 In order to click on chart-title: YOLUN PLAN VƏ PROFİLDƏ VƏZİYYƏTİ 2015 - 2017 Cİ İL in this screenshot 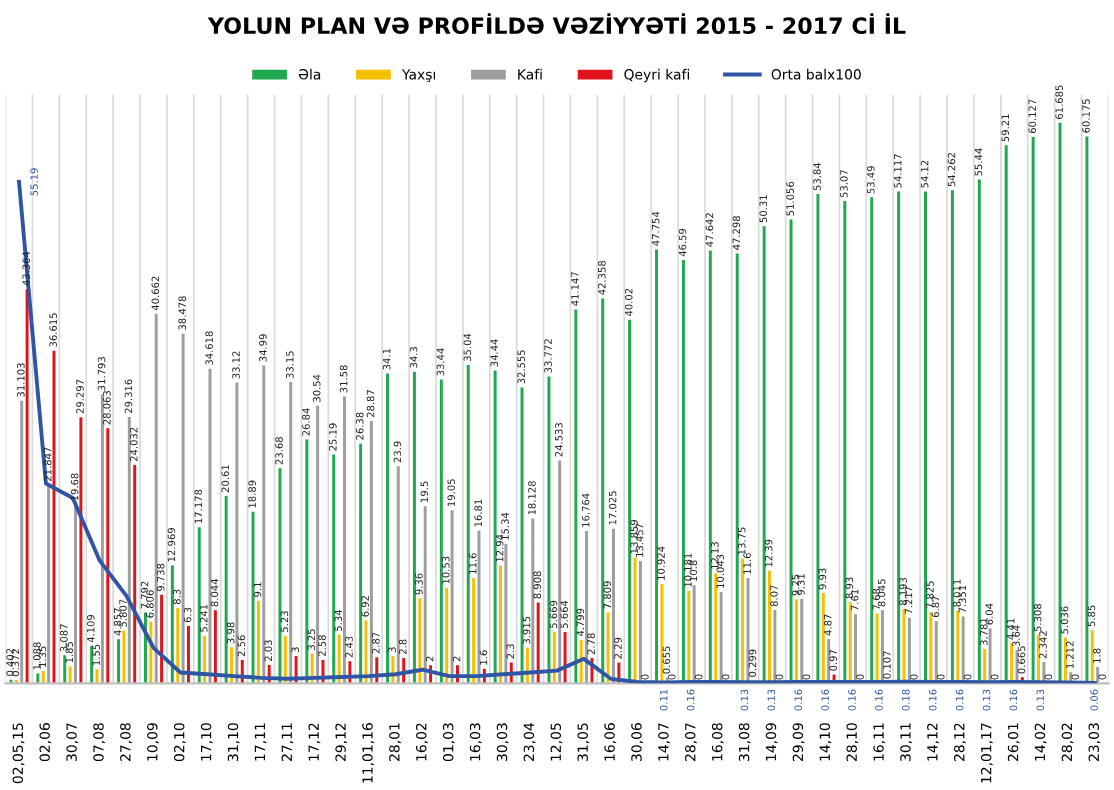, I will do `click(556, 24)`.